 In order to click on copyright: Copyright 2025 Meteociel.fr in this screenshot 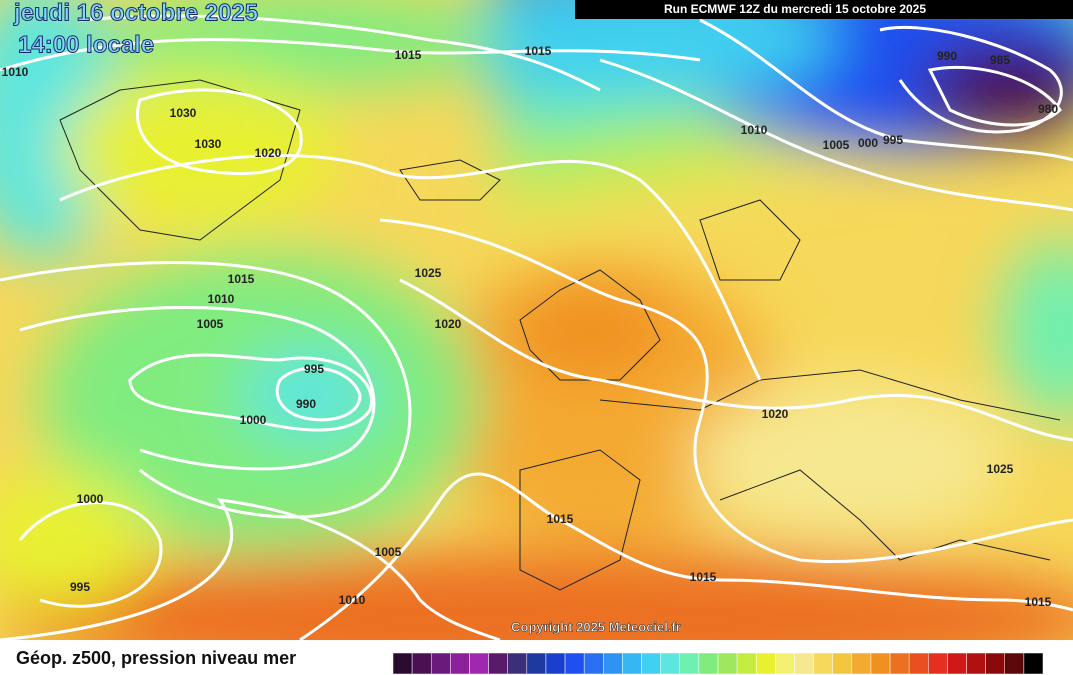, I will do `click(596, 626)`.